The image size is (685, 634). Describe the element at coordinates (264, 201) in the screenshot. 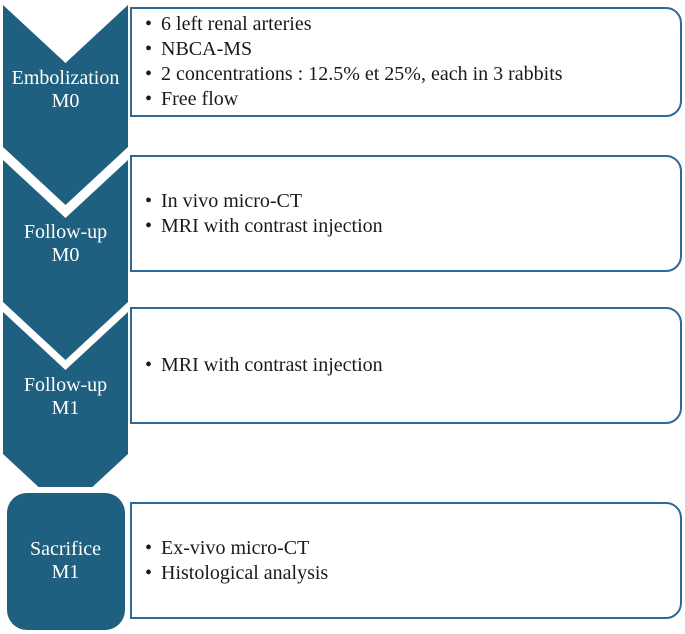

I see `bullet-item: In vivo micro-CT` at that location.